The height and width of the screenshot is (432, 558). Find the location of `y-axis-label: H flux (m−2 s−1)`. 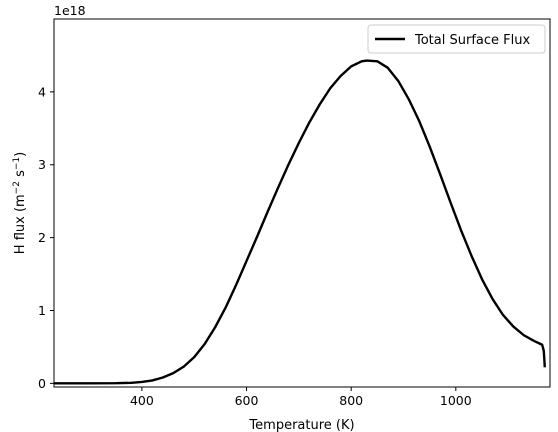

y-axis-label: H flux (m−2 s−1) is located at coordinates (20, 203).